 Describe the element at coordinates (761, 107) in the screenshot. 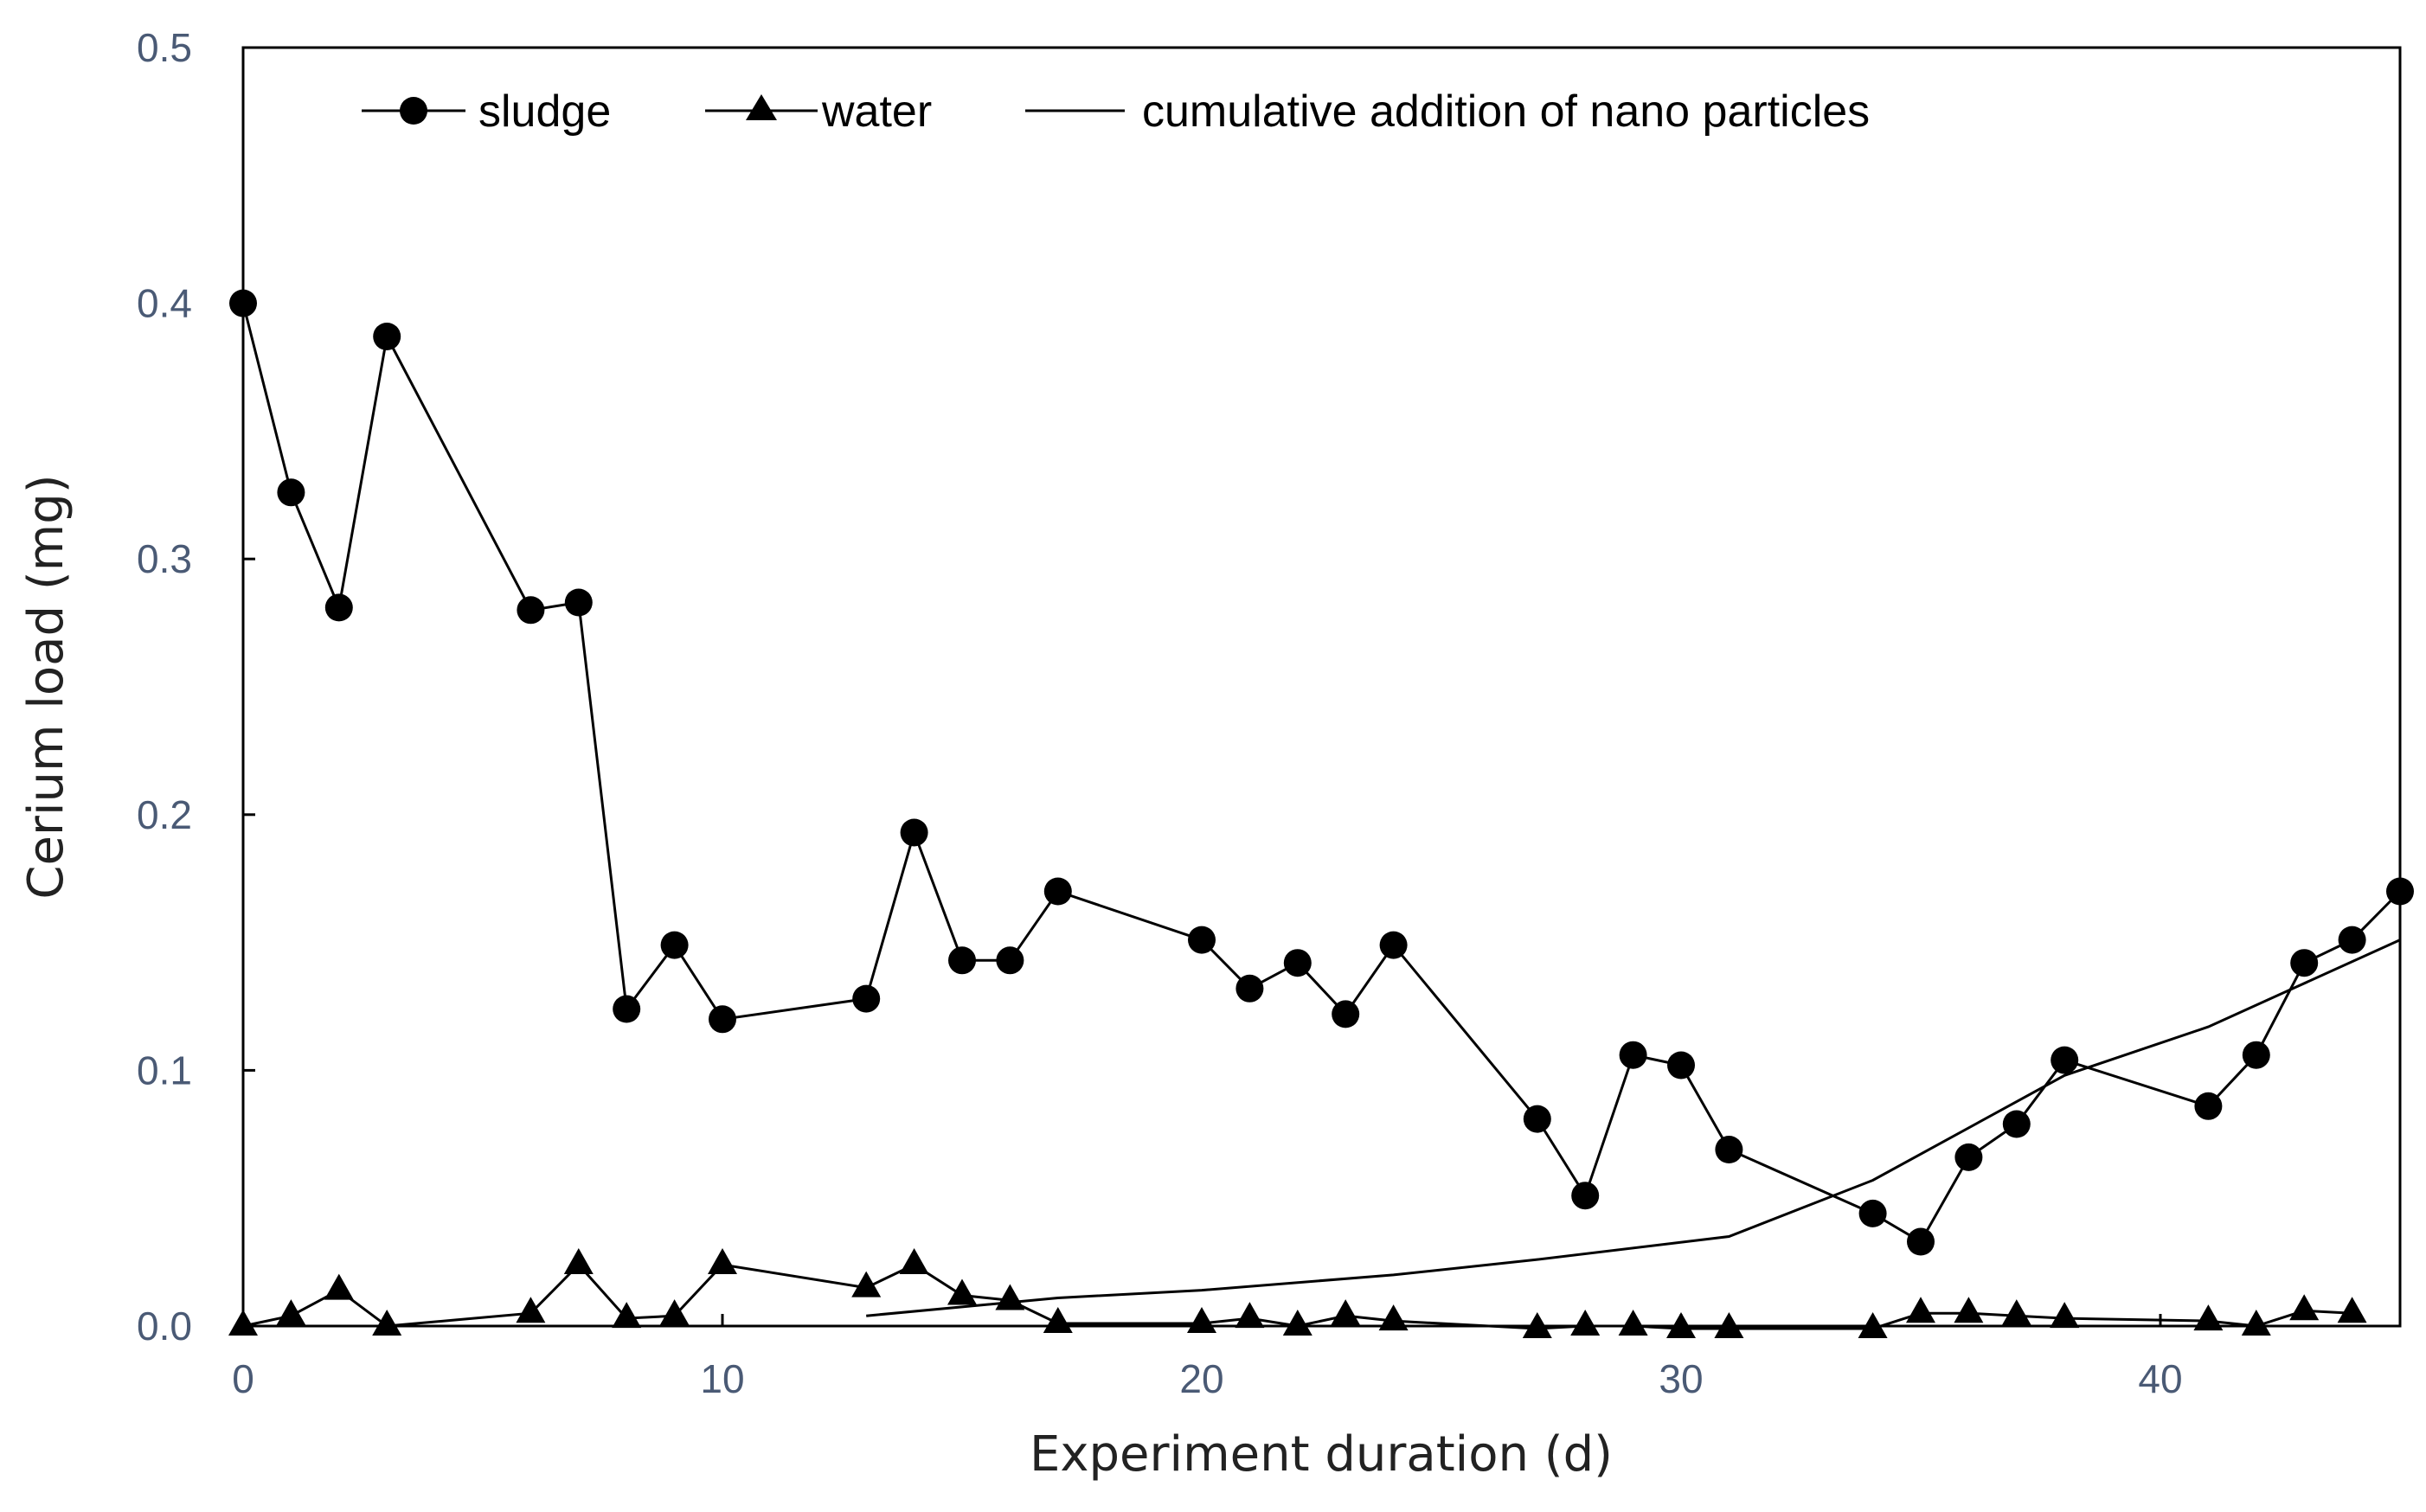

I see `legend-water-marker` at that location.